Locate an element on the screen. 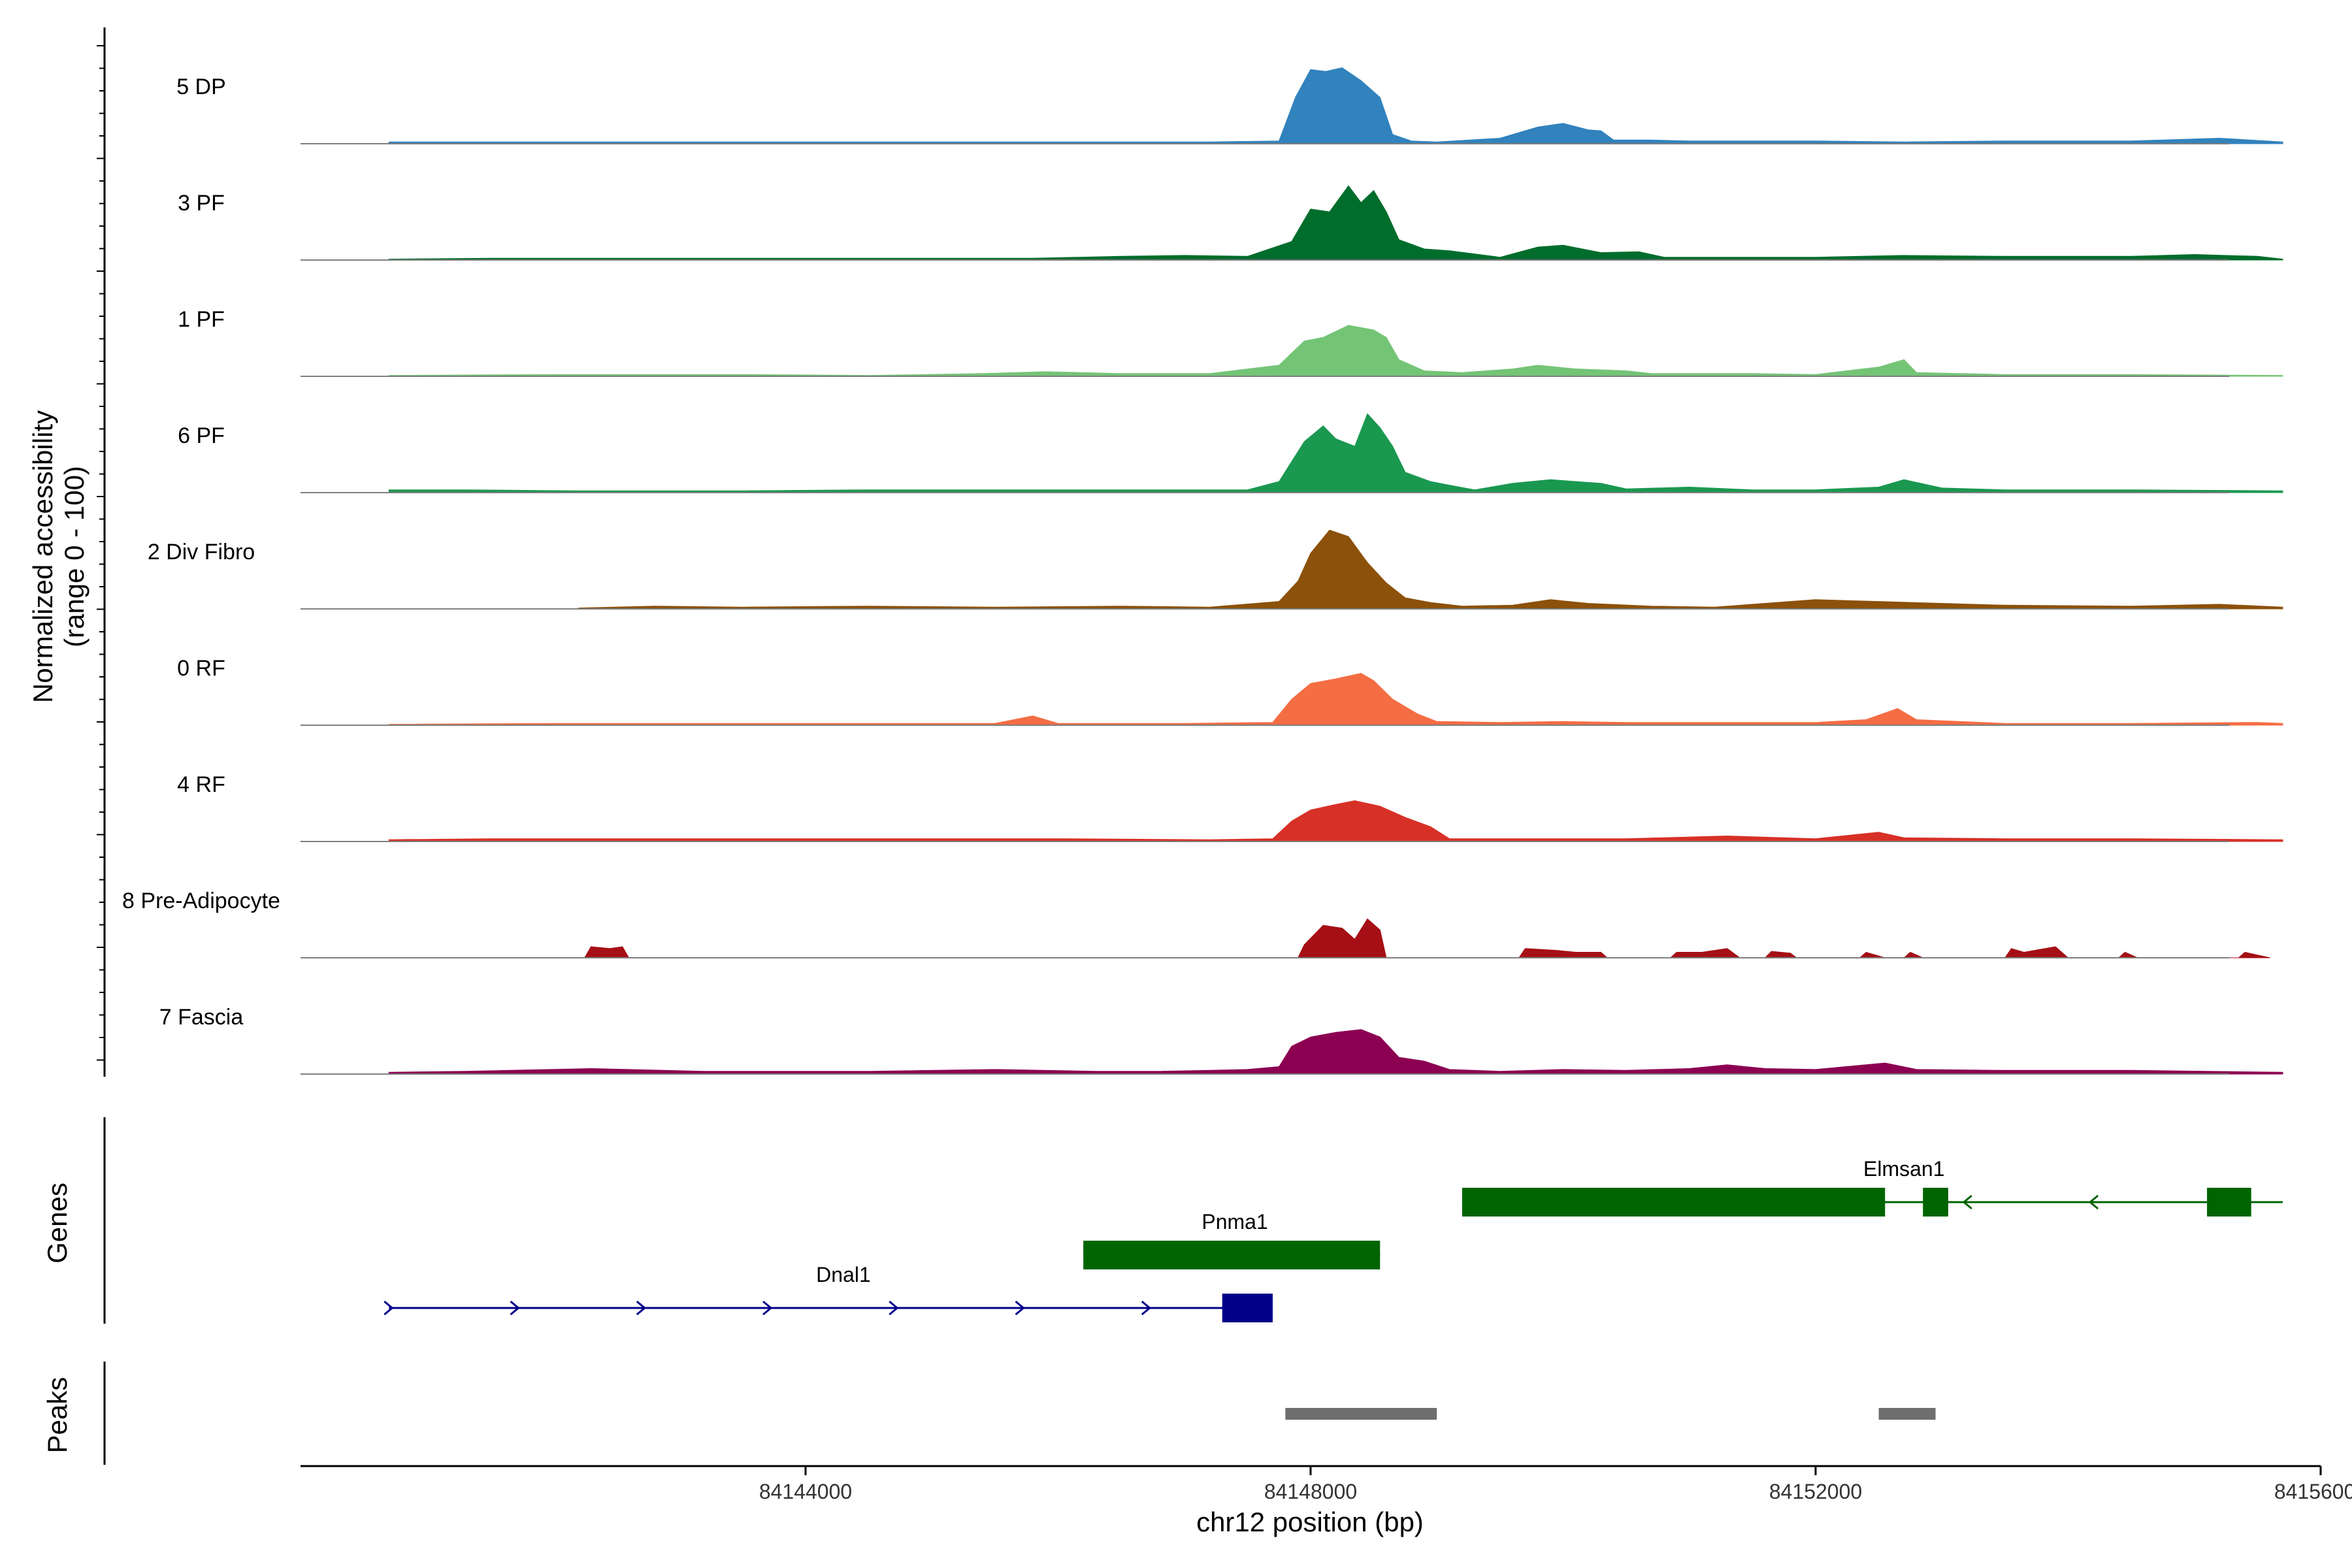 The height and width of the screenshot is (1568, 2352). gene-pnma1: Pnma1 is located at coordinates (1231, 1239).